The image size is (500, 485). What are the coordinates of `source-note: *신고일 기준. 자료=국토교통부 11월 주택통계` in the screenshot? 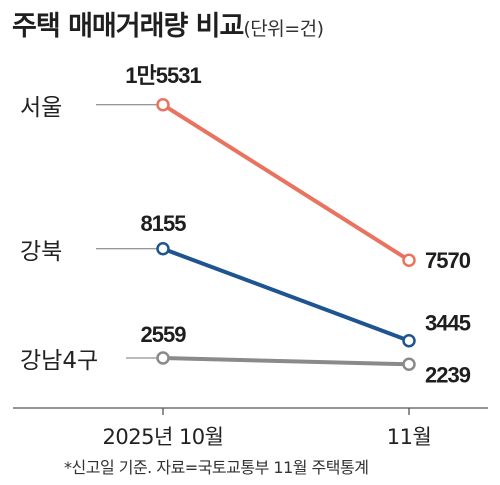 It's located at (216, 467).